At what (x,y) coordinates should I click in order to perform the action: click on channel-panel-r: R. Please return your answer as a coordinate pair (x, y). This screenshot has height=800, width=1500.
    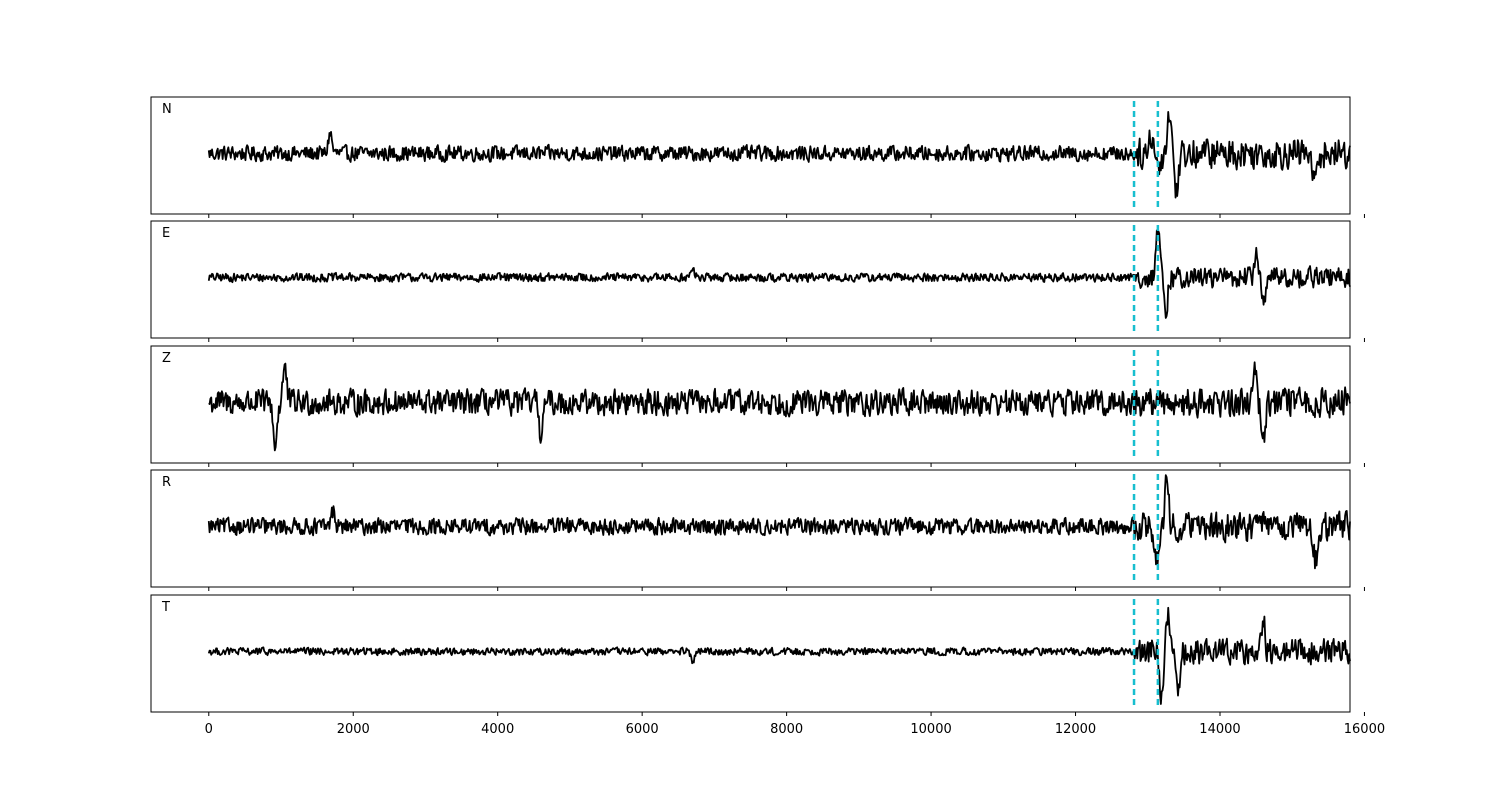
    Looking at the image, I should click on (757, 530).